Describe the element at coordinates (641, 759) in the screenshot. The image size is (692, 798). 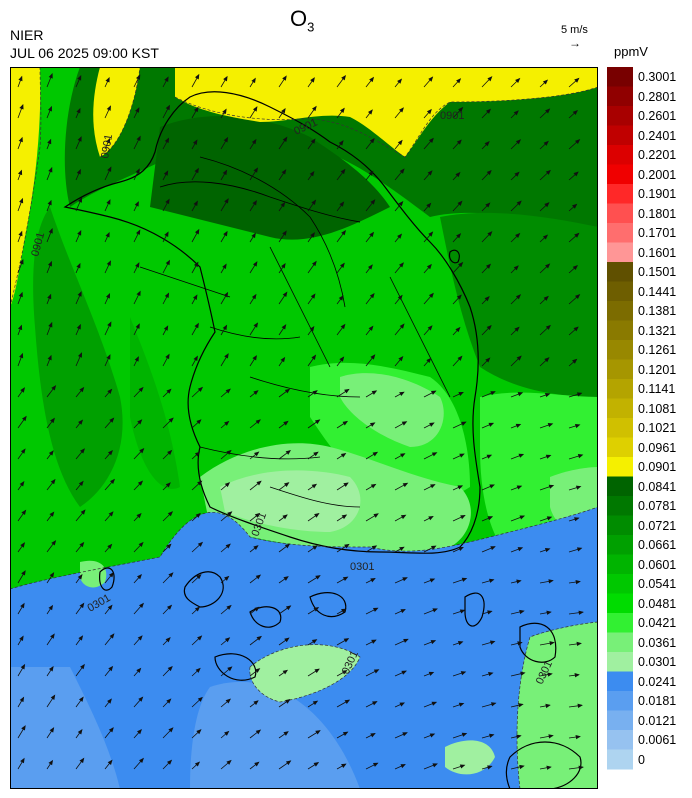
I see `colorbar-tick-label: 0` at that location.